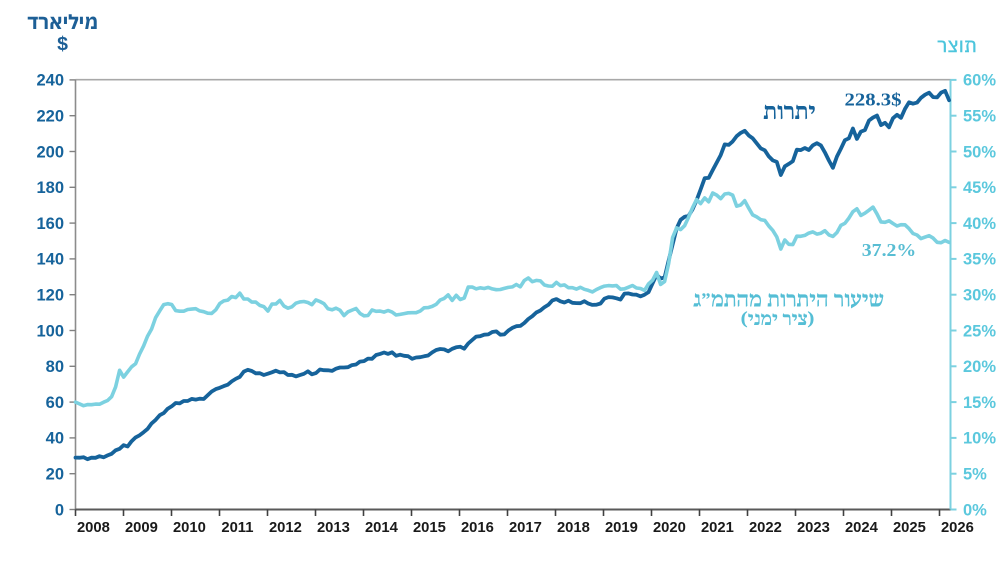  What do you see at coordinates (382, 528) in the screenshot?
I see `svg-text: 2014` at bounding box center [382, 528].